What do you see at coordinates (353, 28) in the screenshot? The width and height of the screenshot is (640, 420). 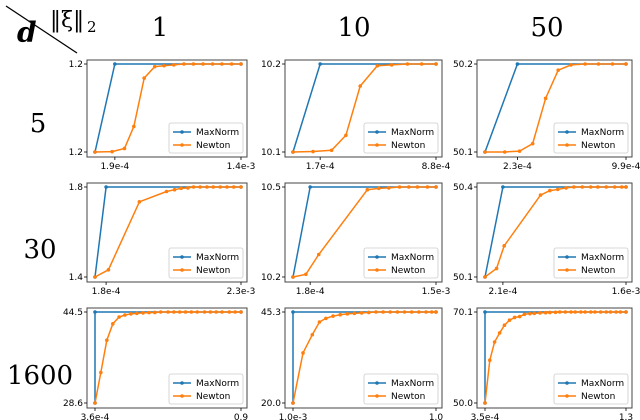 I see `column-header: 10` at bounding box center [353, 28].